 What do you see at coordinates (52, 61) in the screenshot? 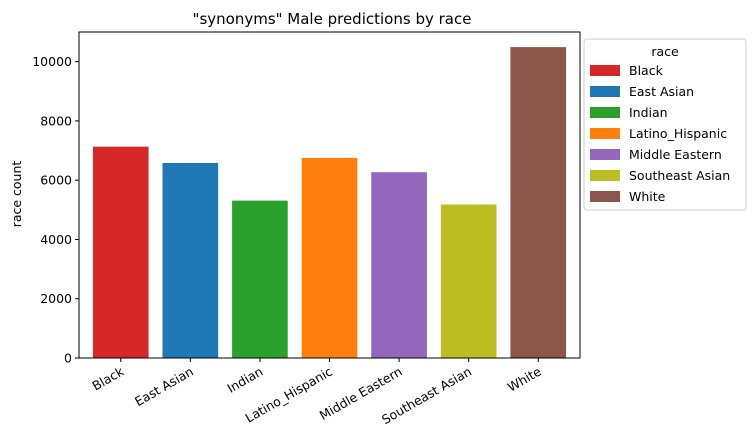
I see `y-tick-label: 10000` at bounding box center [52, 61].